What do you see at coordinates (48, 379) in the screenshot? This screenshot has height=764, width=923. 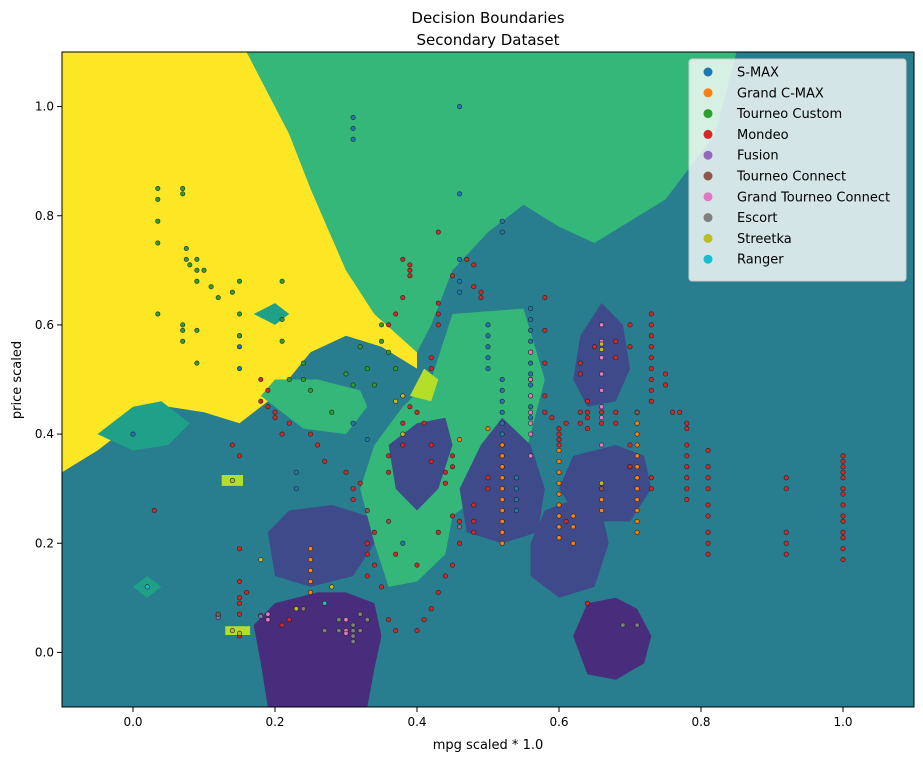 I see `y-axis: 0.0 0.2 0.4 0.6 0.8 1.0` at bounding box center [48, 379].